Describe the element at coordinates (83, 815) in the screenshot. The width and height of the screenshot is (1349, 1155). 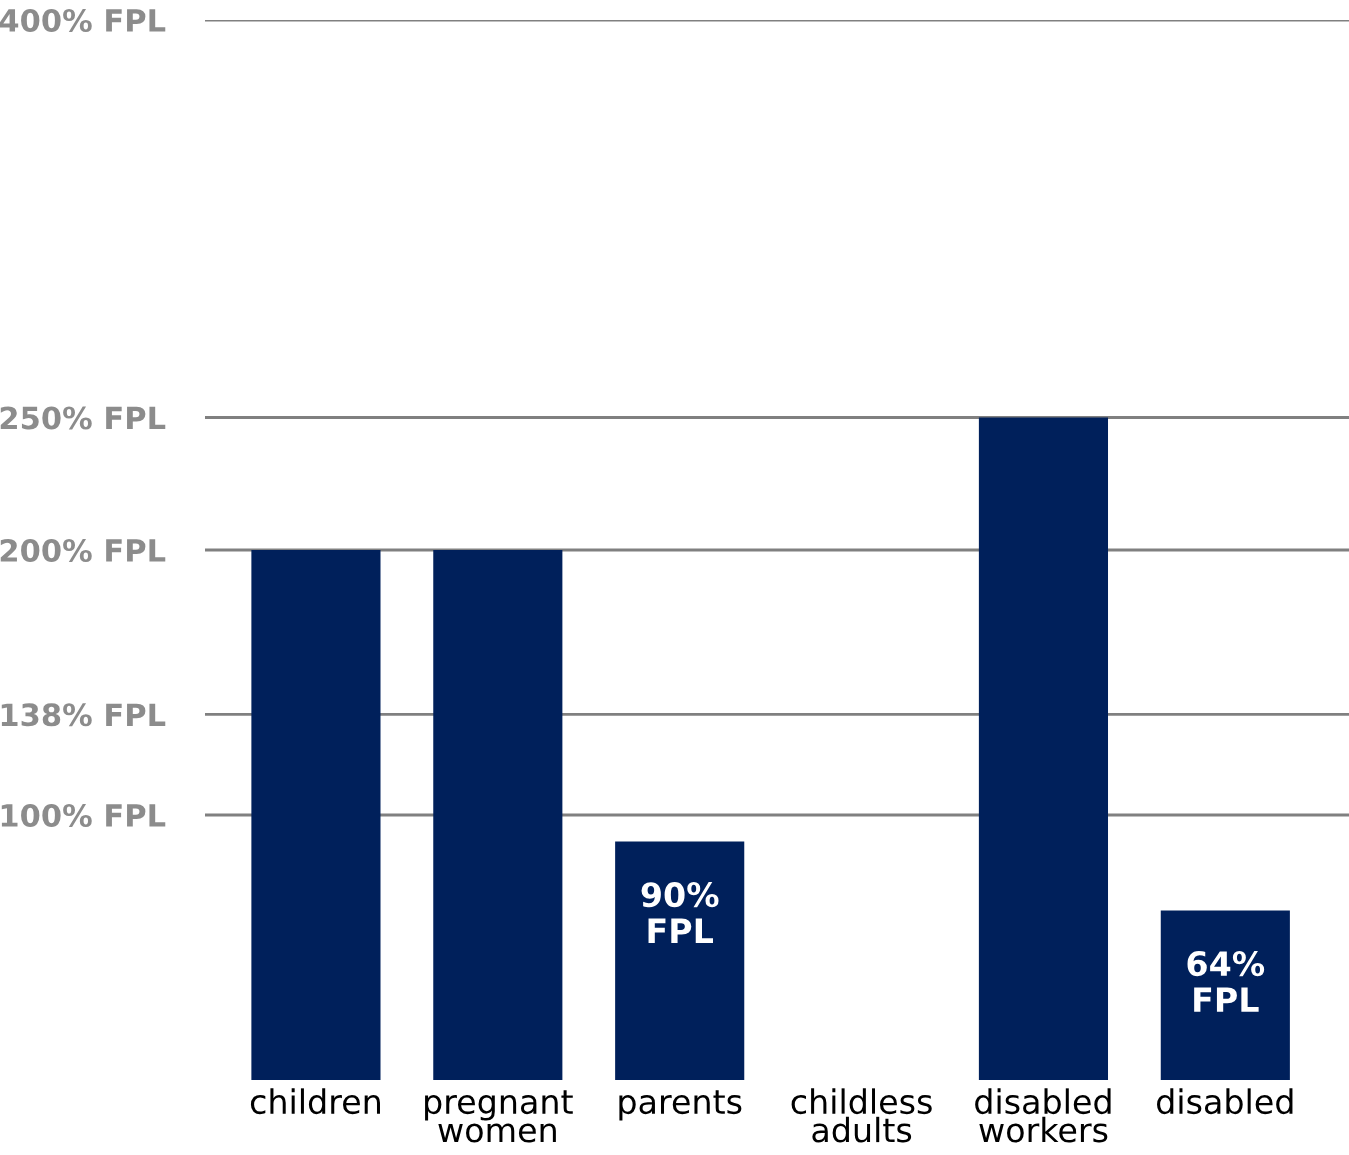
I see `y-tick-label: 100% FPL` at that location.